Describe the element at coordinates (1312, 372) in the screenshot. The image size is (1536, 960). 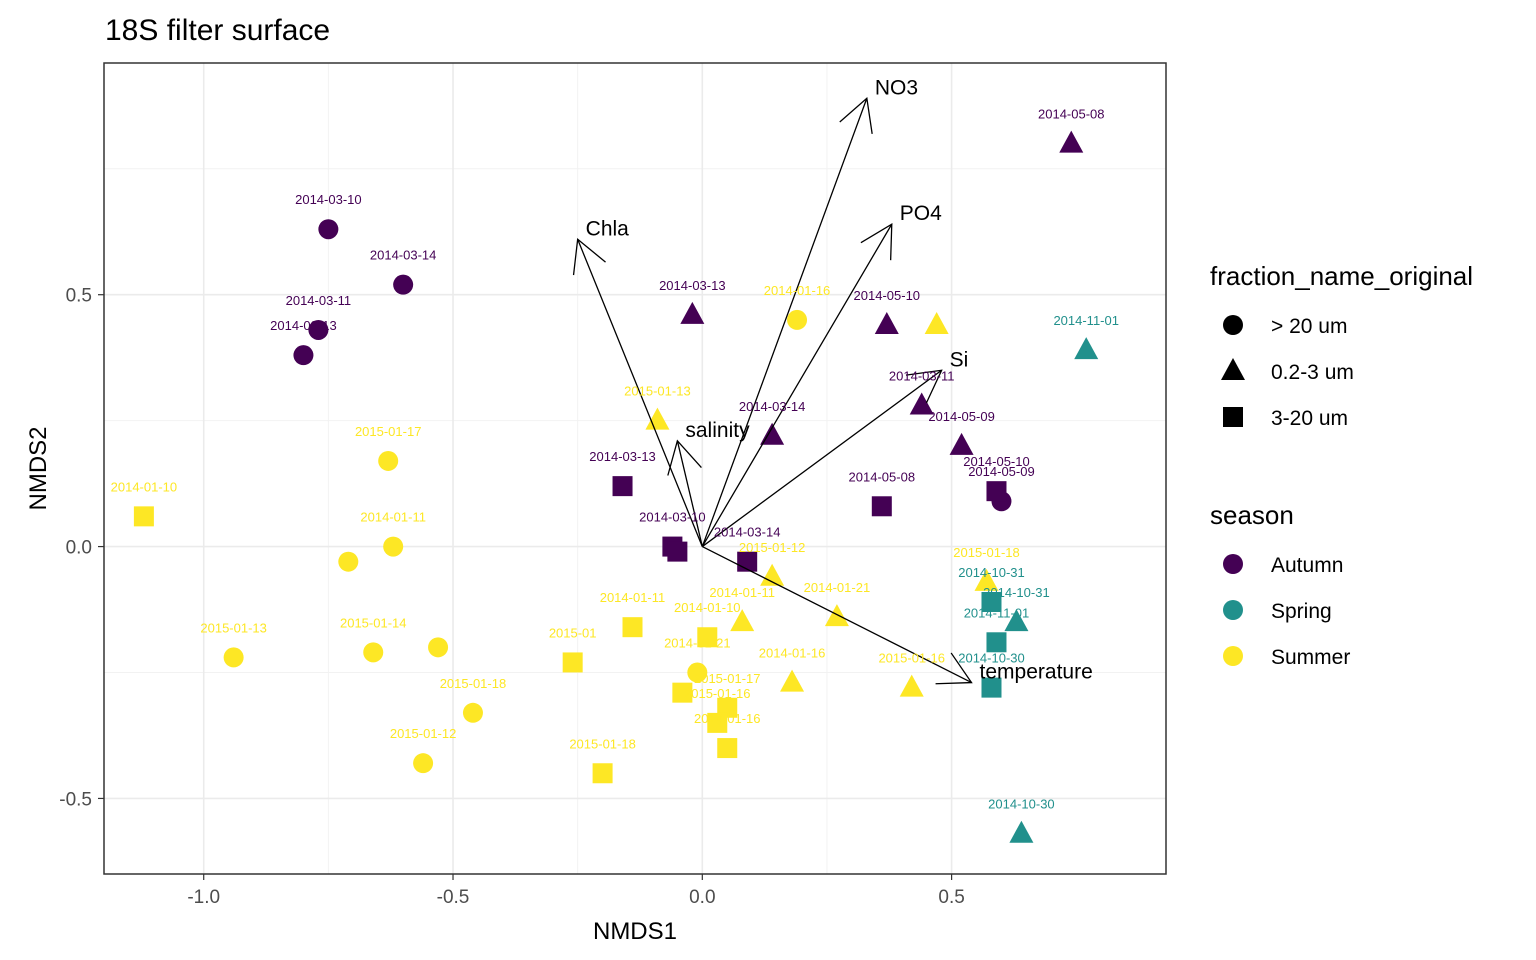
I see `legend-shape-label: 0.2-3 um` at that location.